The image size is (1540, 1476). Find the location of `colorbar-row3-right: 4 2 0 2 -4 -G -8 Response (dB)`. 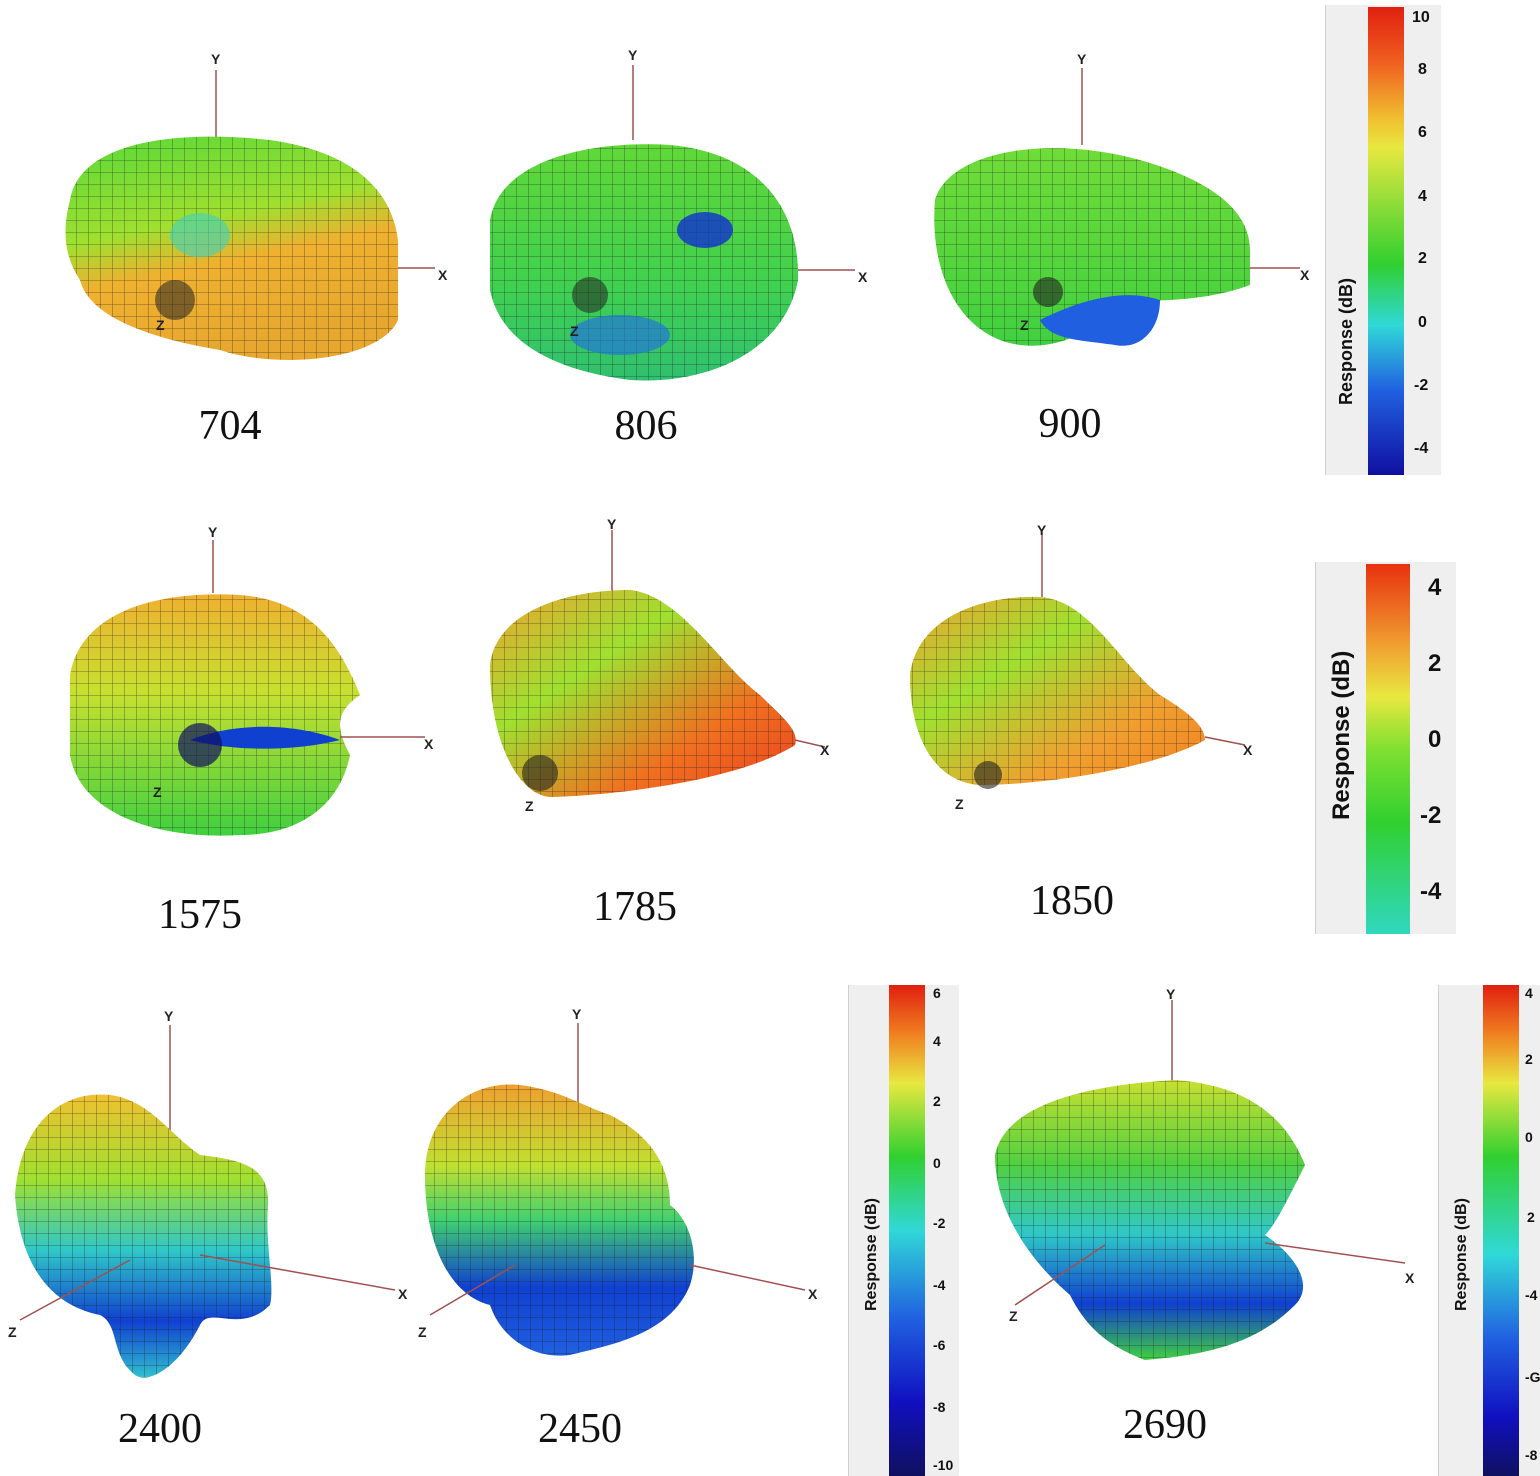

colorbar-row3-right: 4 2 0 2 -4 -G -8 Response (dB) is located at coordinates (1489, 1230).